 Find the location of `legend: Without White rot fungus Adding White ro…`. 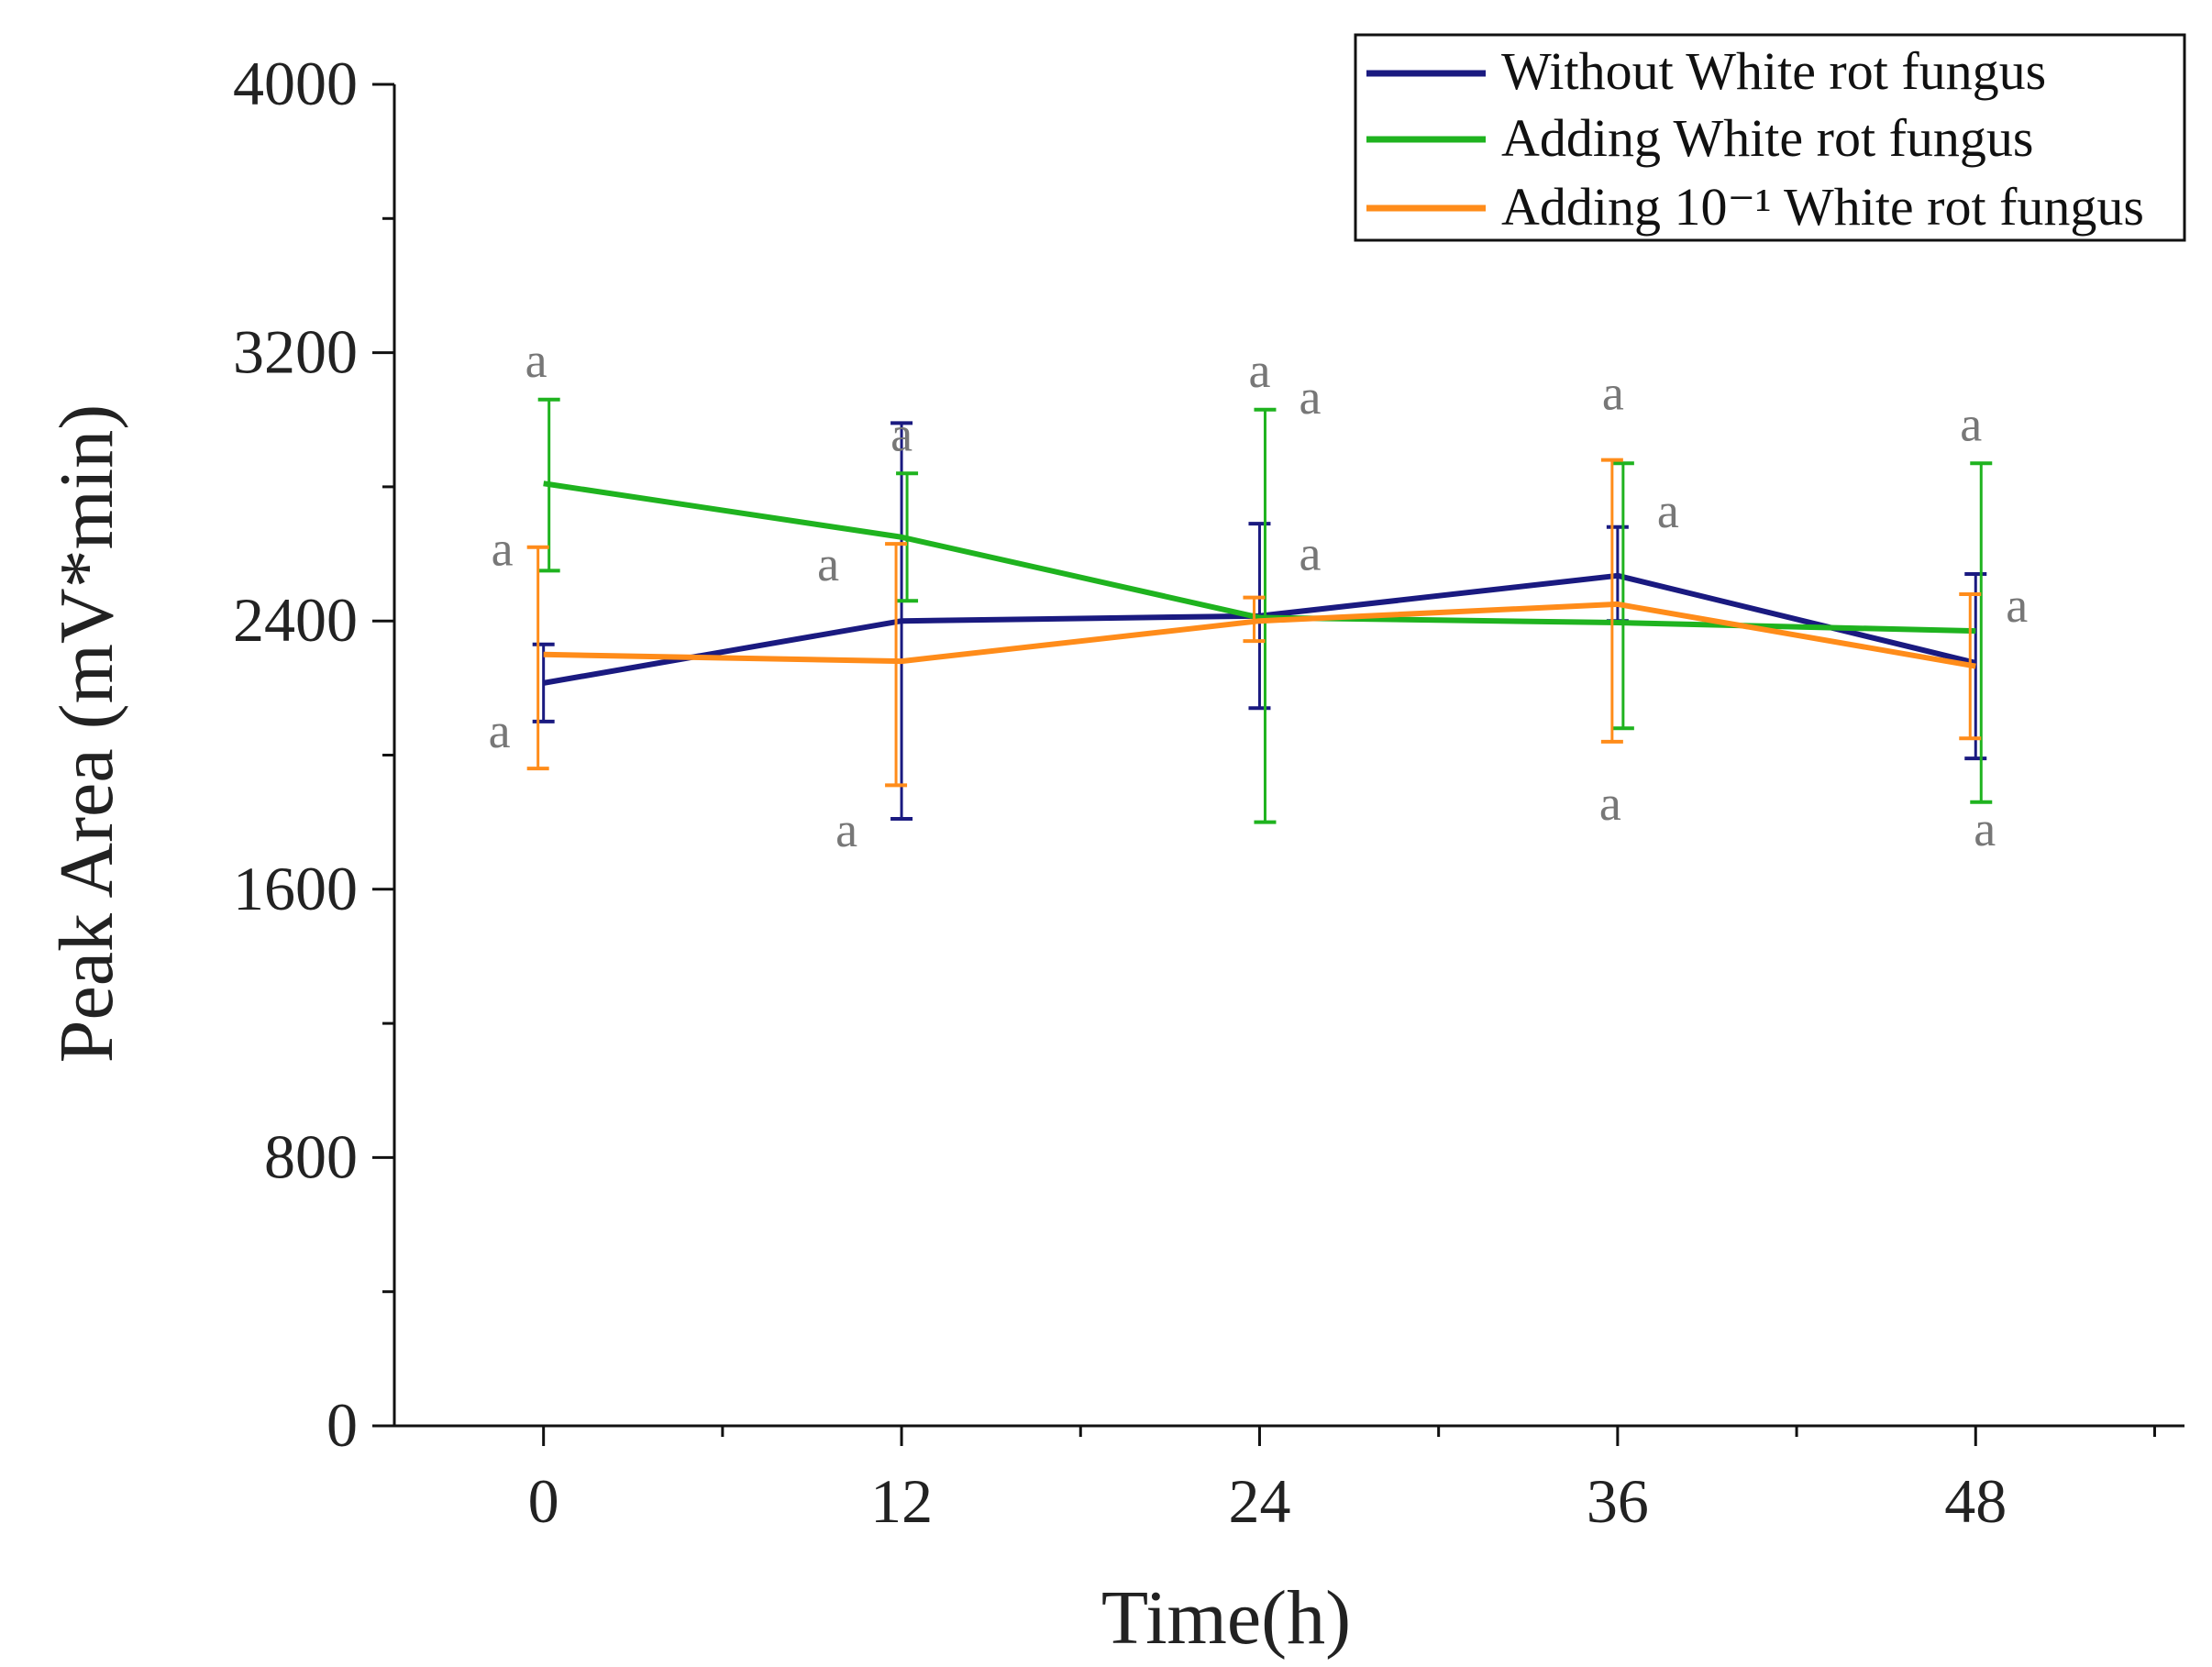

legend: Without White rot fungus Adding White ro… is located at coordinates (1770, 137).